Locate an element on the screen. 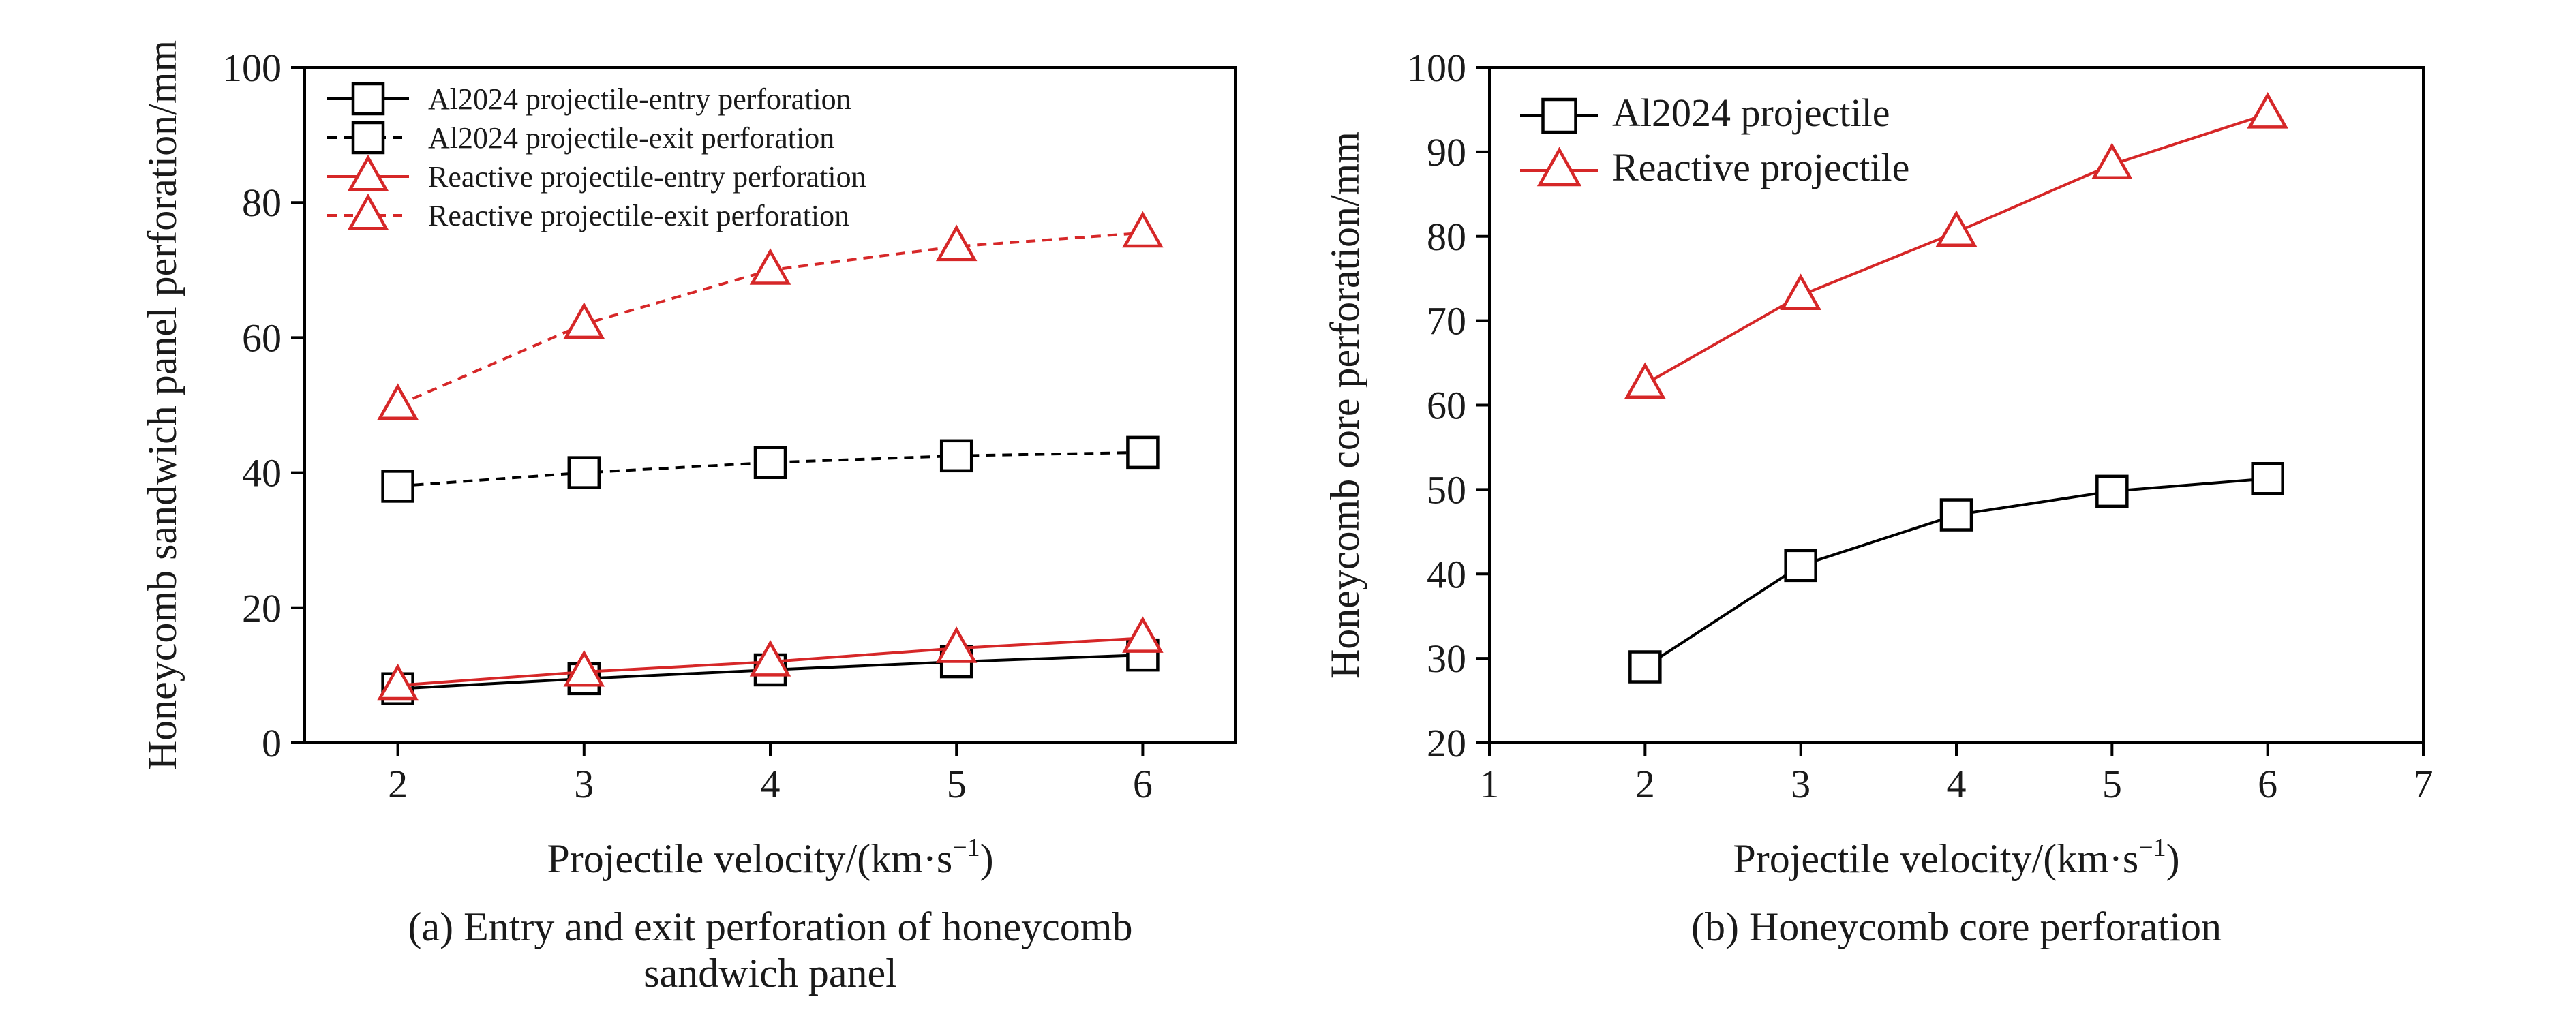 The width and height of the screenshot is (2576, 1012). y-axis-label: Honeycomb sandwich panel perforation/mm is located at coordinates (162, 405).